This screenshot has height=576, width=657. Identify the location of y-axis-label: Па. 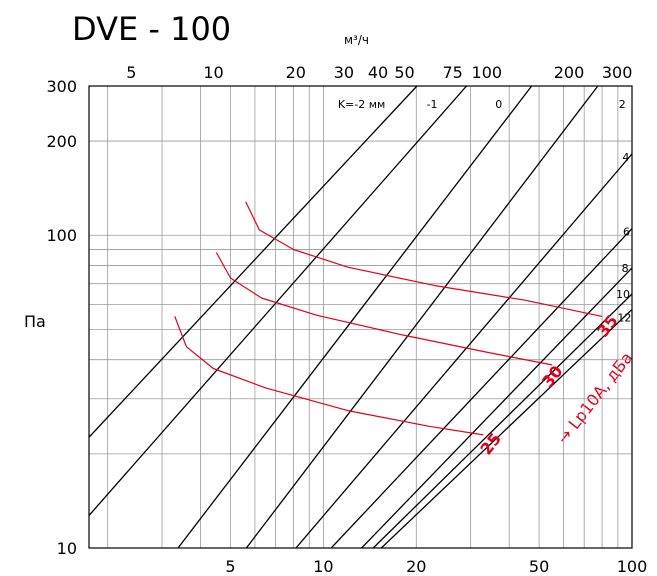
(35, 321).